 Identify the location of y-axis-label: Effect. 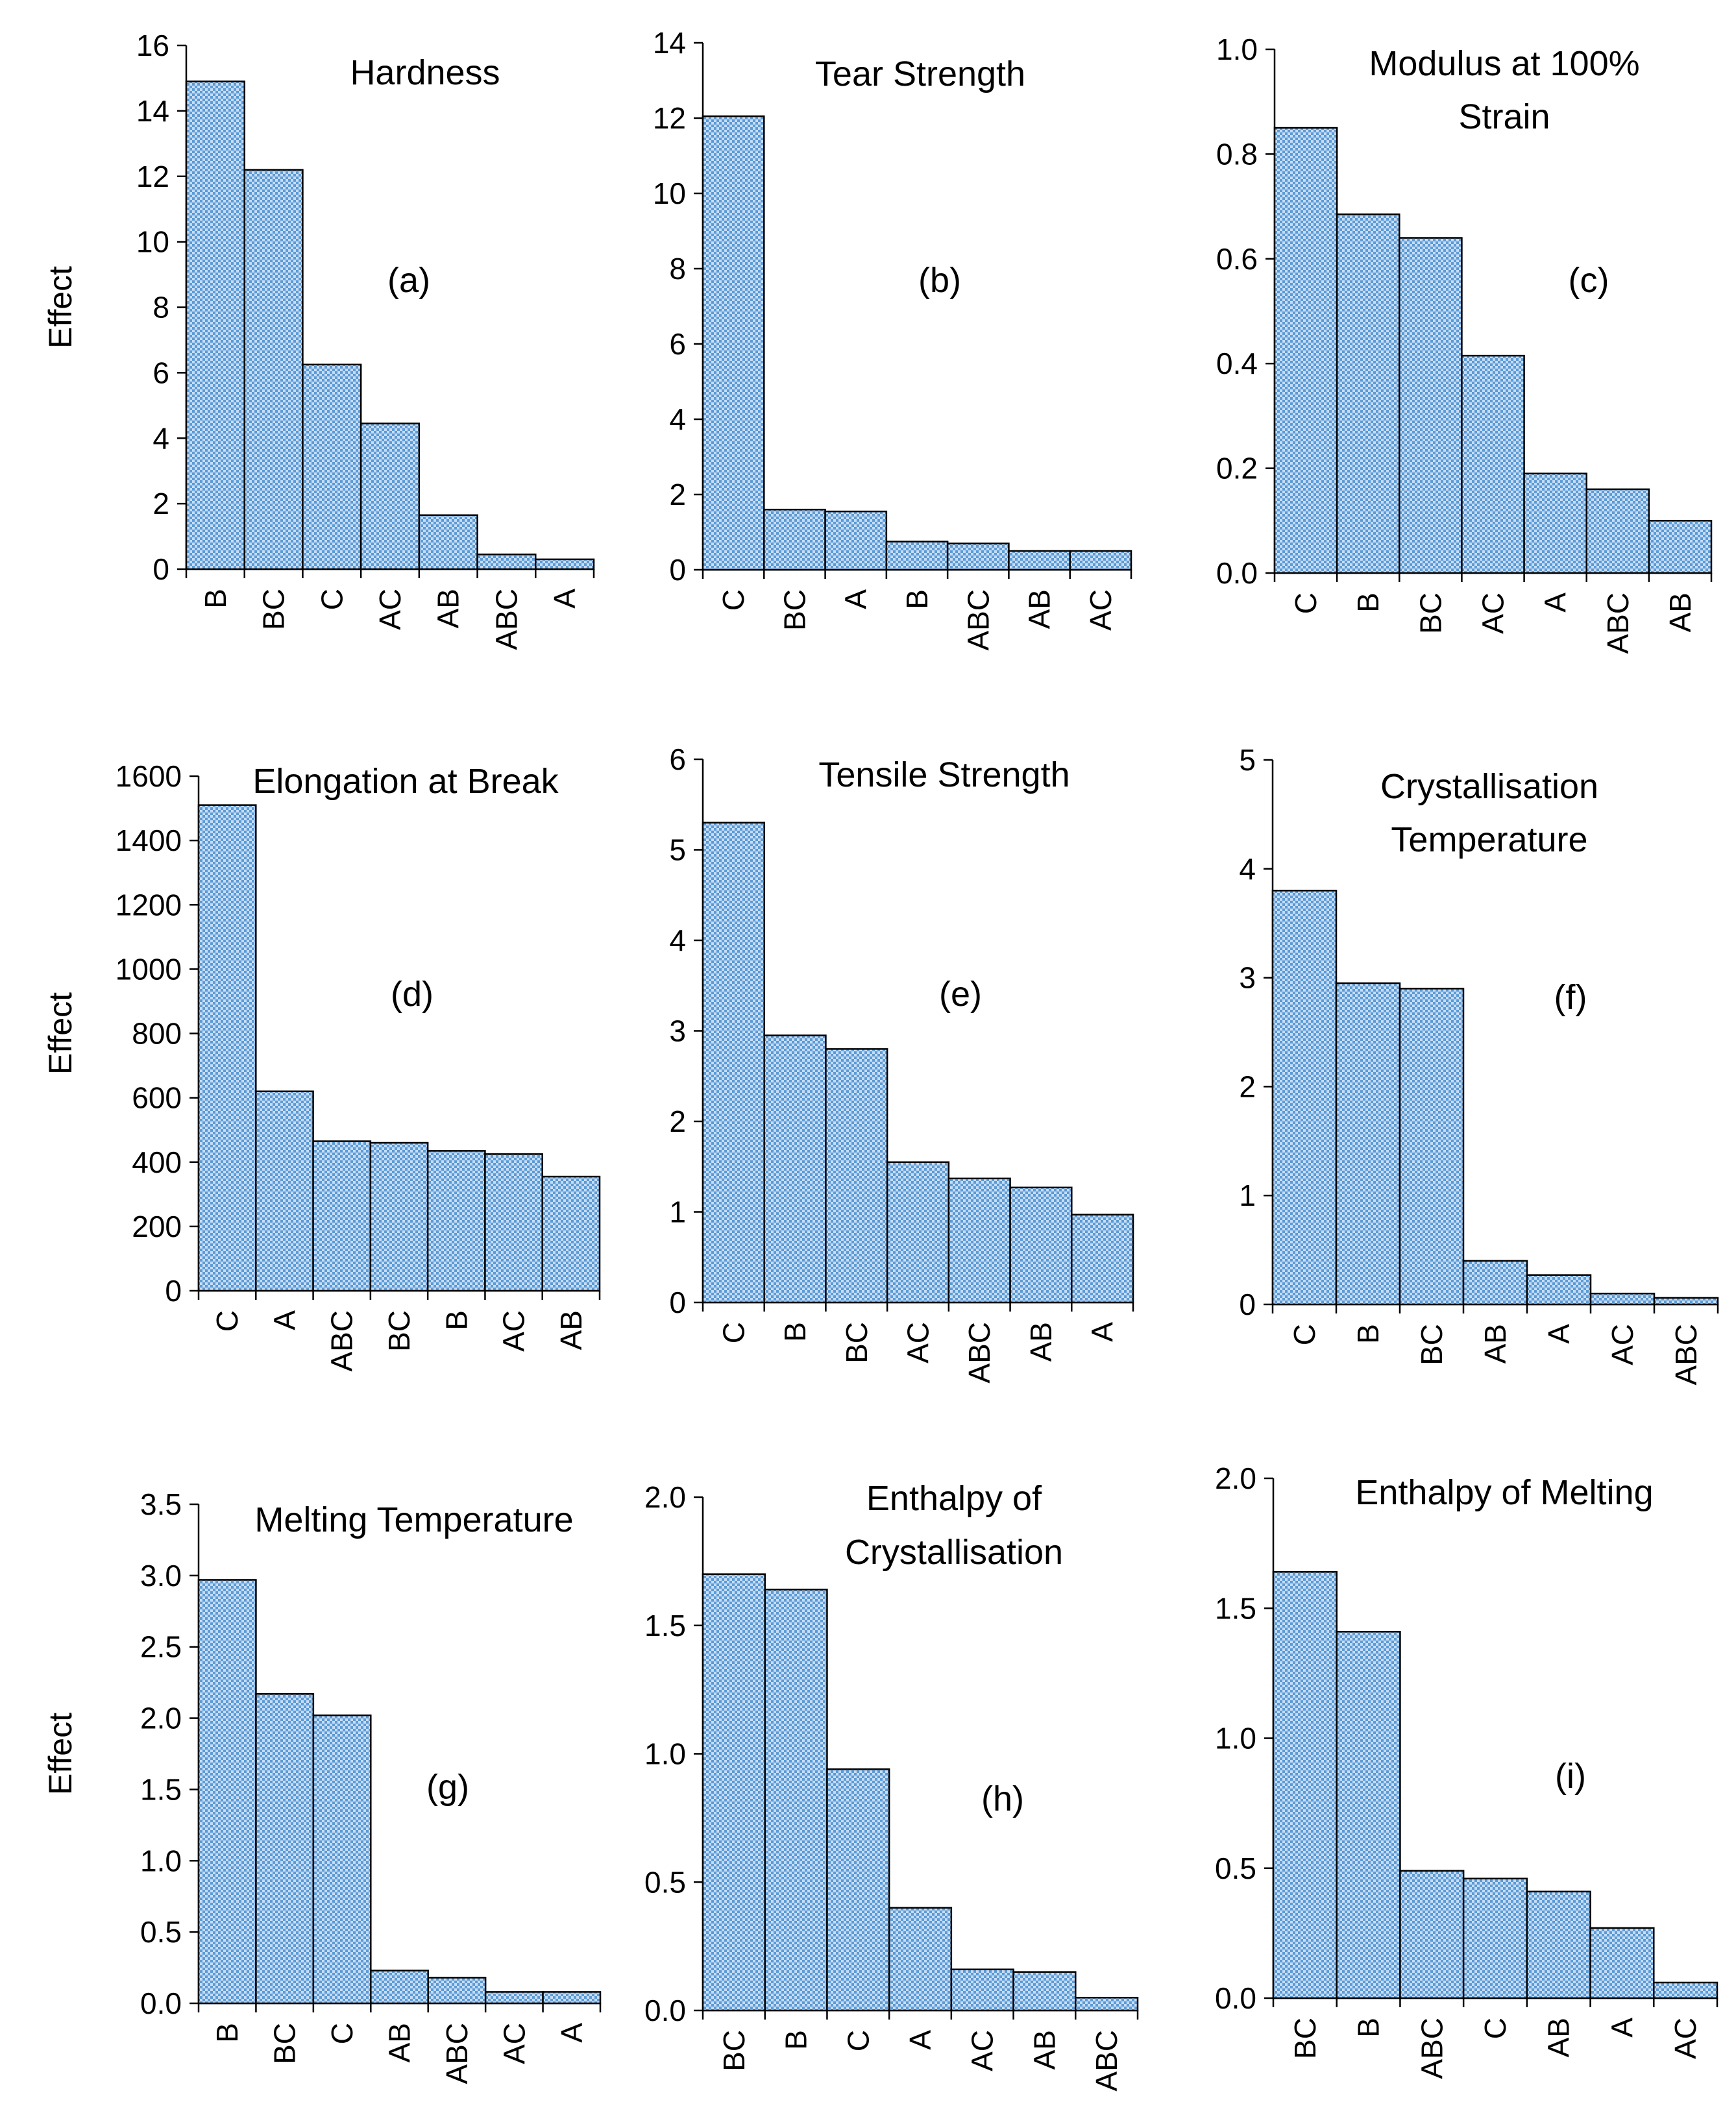
(60, 1754).